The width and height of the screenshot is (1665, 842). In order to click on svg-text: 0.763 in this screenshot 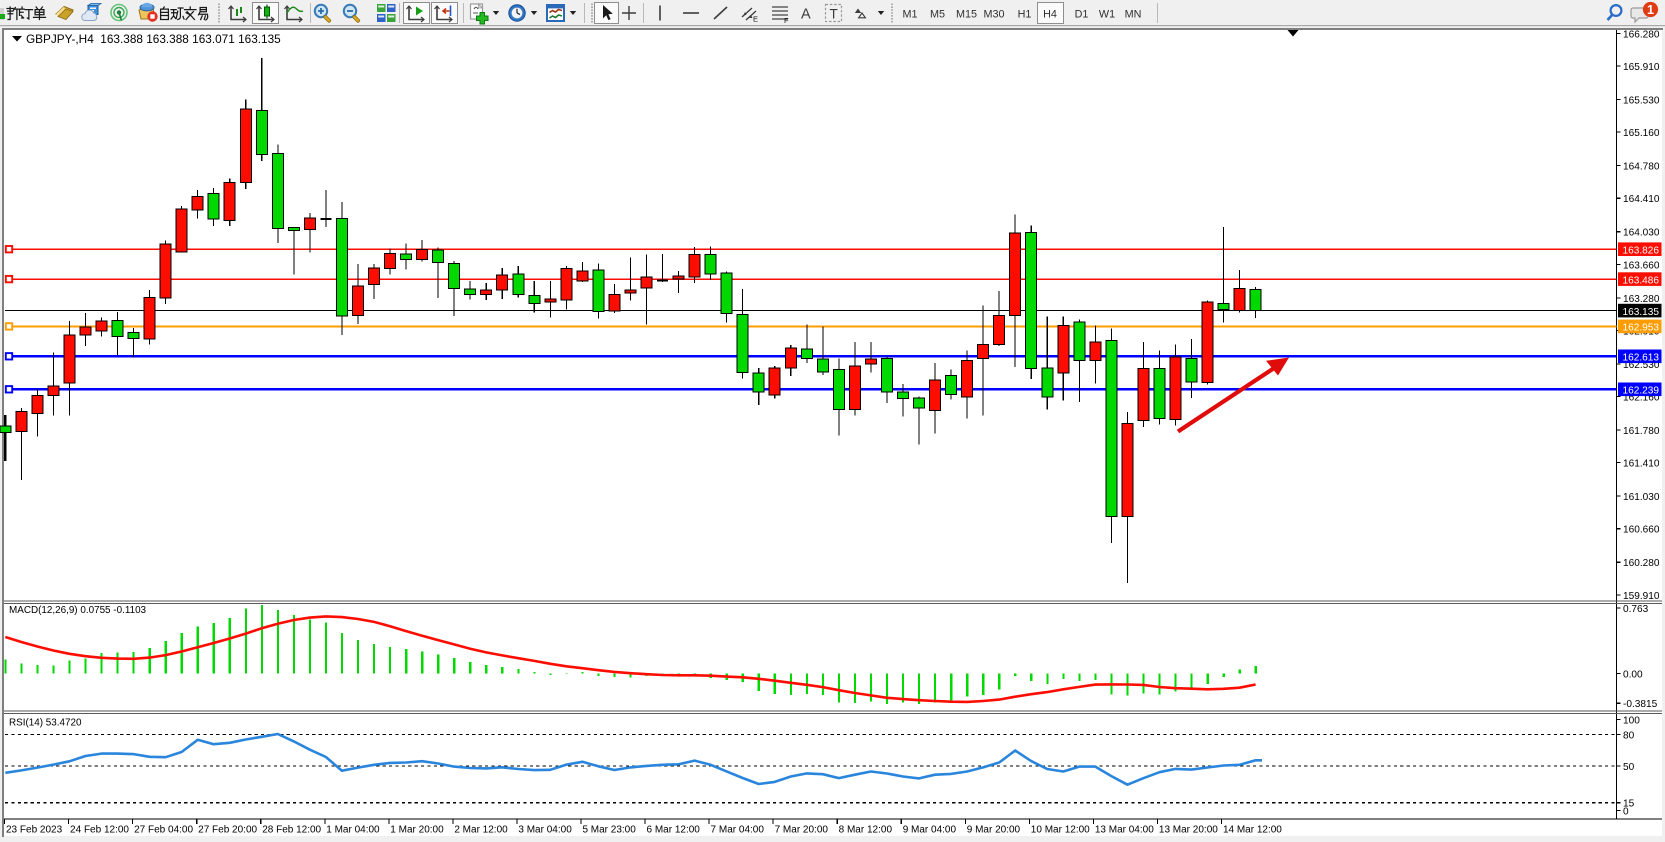, I will do `click(1636, 609)`.